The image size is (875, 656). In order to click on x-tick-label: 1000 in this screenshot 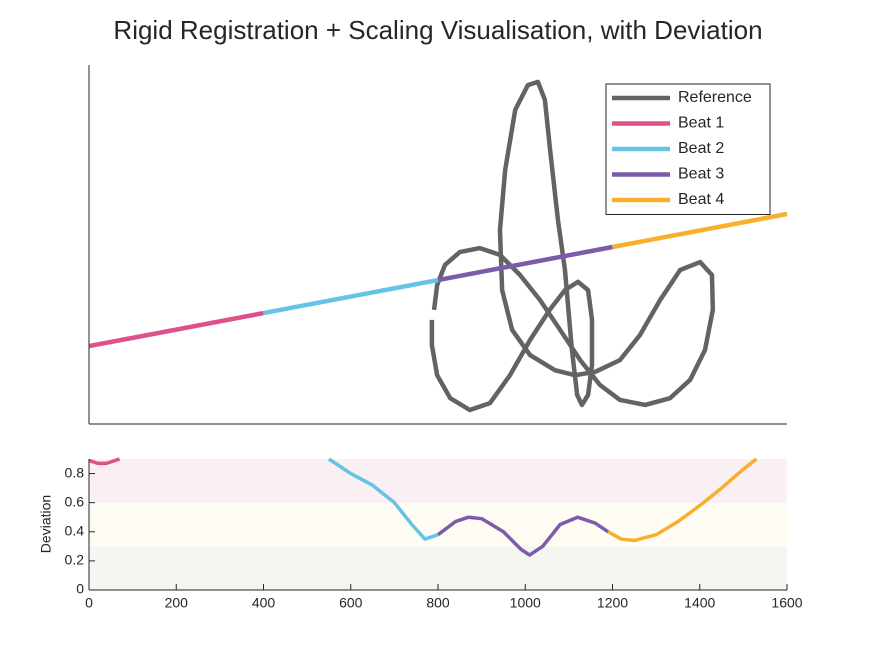, I will do `click(525, 603)`.